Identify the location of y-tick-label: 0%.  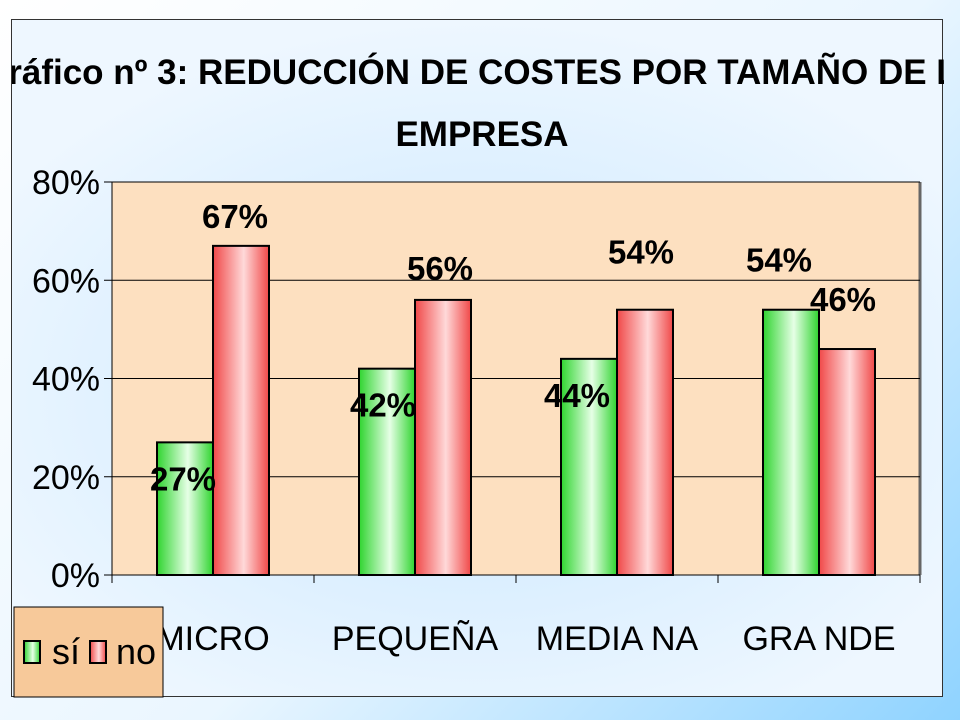
(75, 576).